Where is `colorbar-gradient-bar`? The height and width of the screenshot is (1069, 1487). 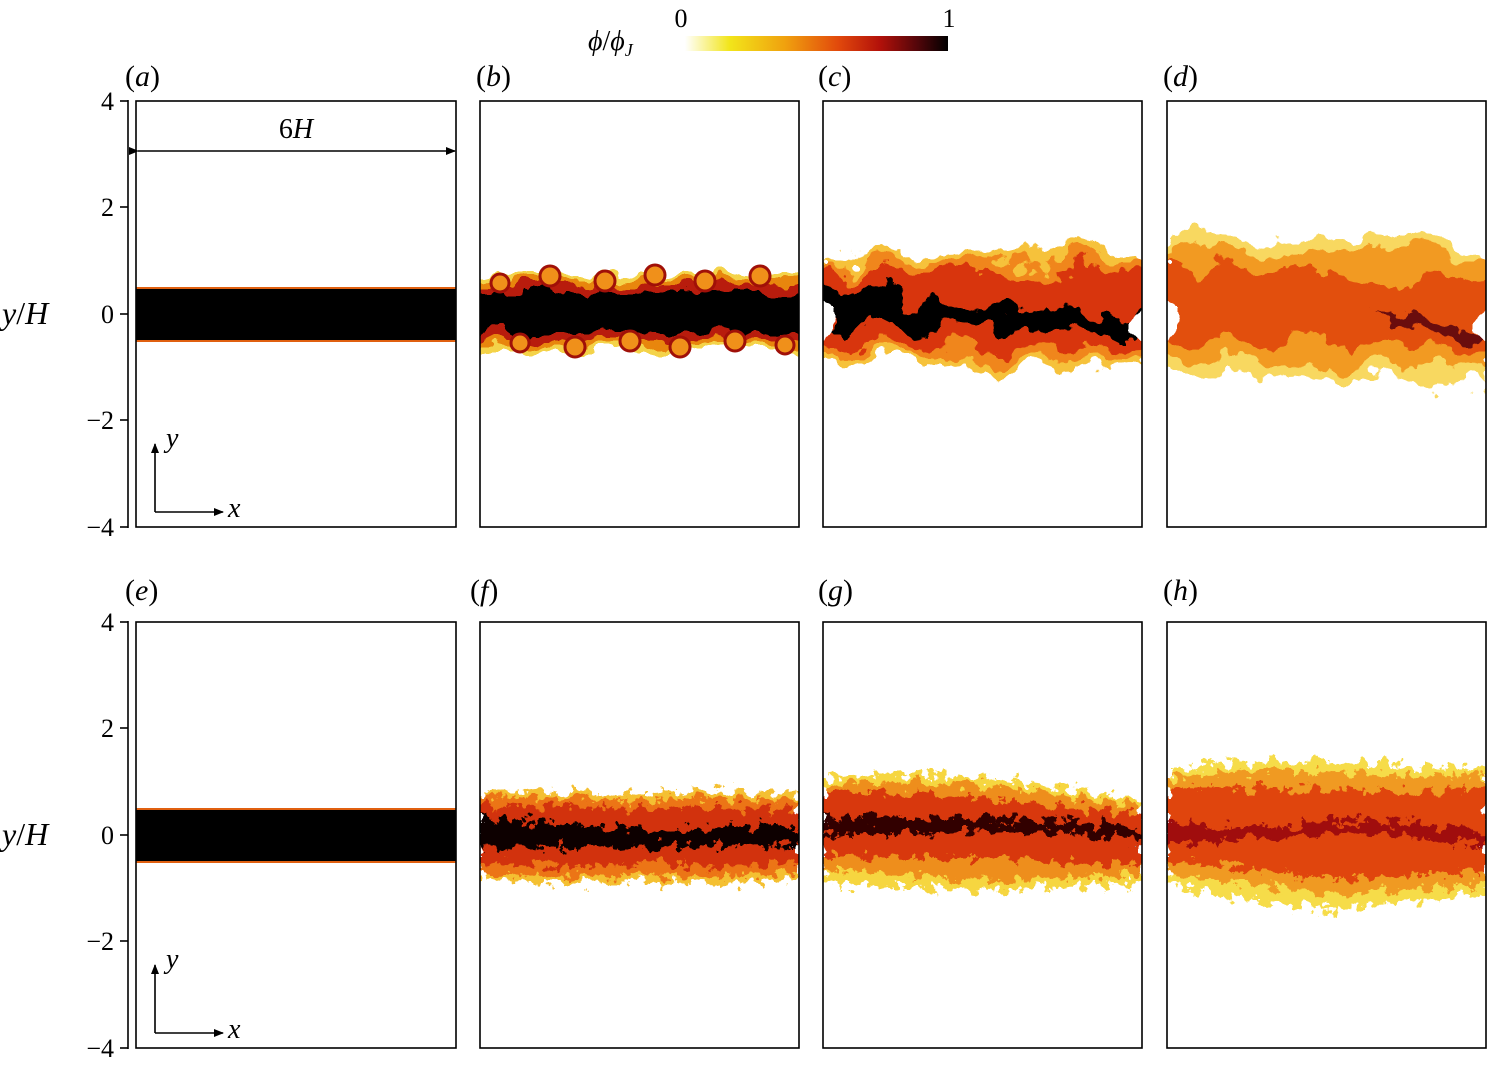 colorbar-gradient-bar is located at coordinates (816, 43).